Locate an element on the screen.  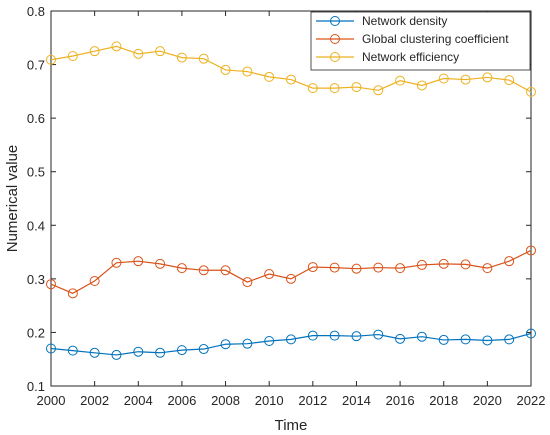
legend-box is located at coordinates (420, 41).